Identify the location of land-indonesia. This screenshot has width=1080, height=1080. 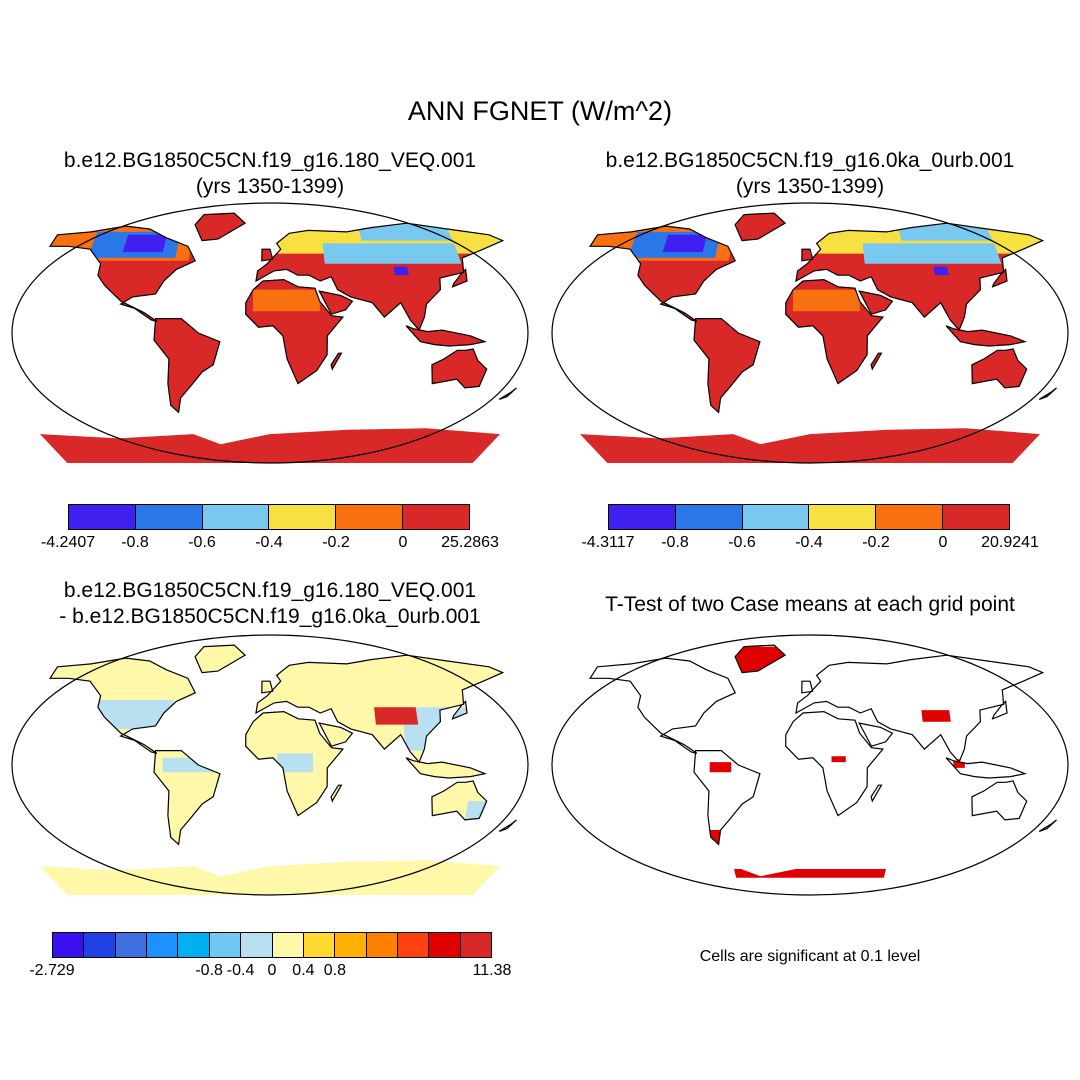
(445, 335).